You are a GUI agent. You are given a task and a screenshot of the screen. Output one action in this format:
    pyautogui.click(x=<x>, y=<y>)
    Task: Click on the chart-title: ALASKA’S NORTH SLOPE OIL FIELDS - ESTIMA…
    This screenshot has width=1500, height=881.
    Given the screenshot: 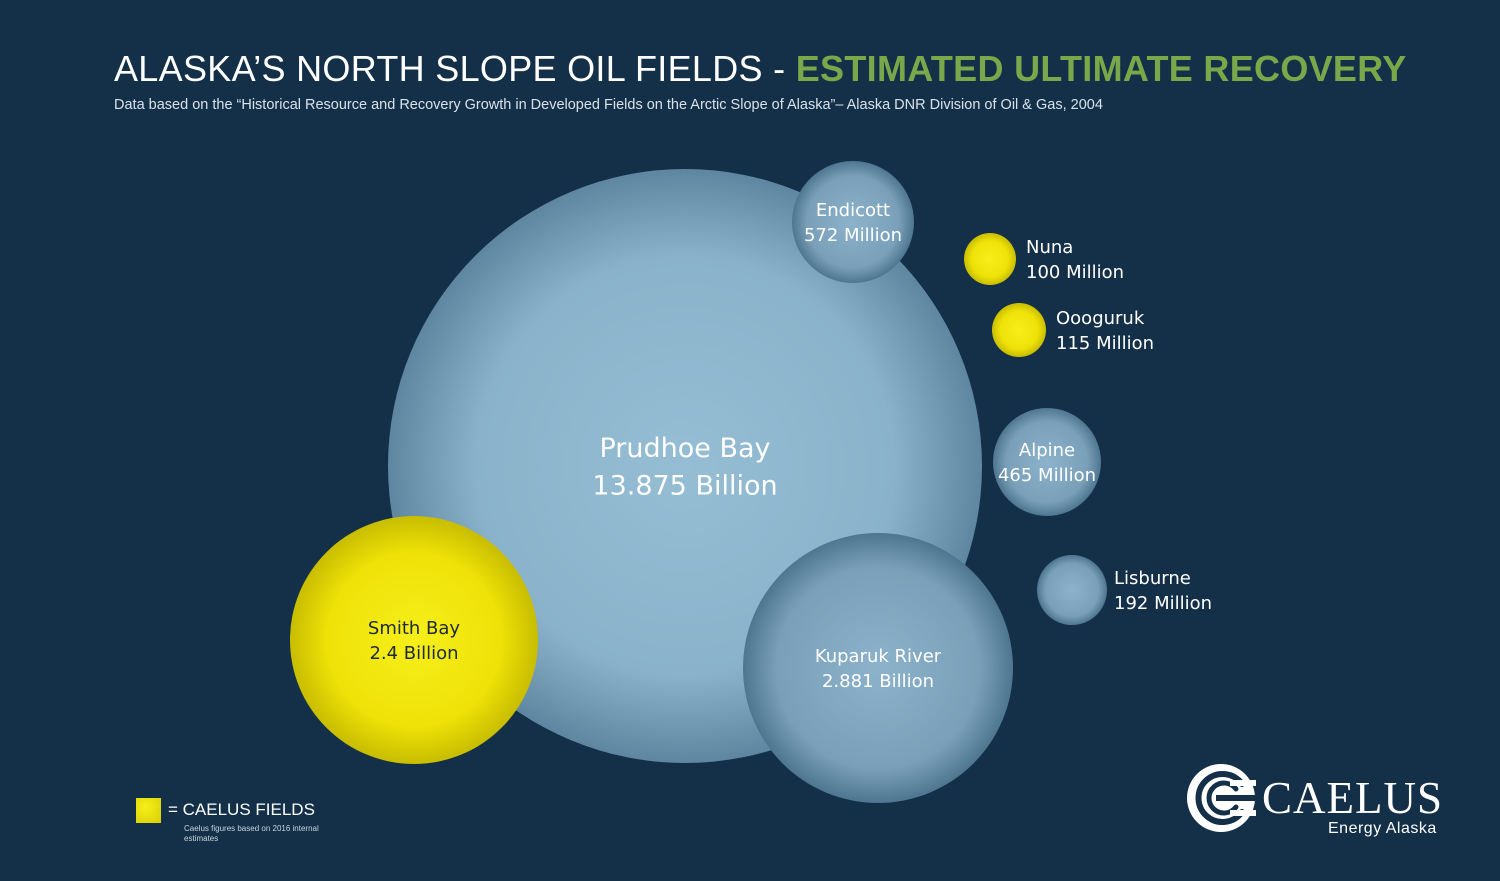 What is the action you would take?
    pyautogui.click(x=760, y=69)
    